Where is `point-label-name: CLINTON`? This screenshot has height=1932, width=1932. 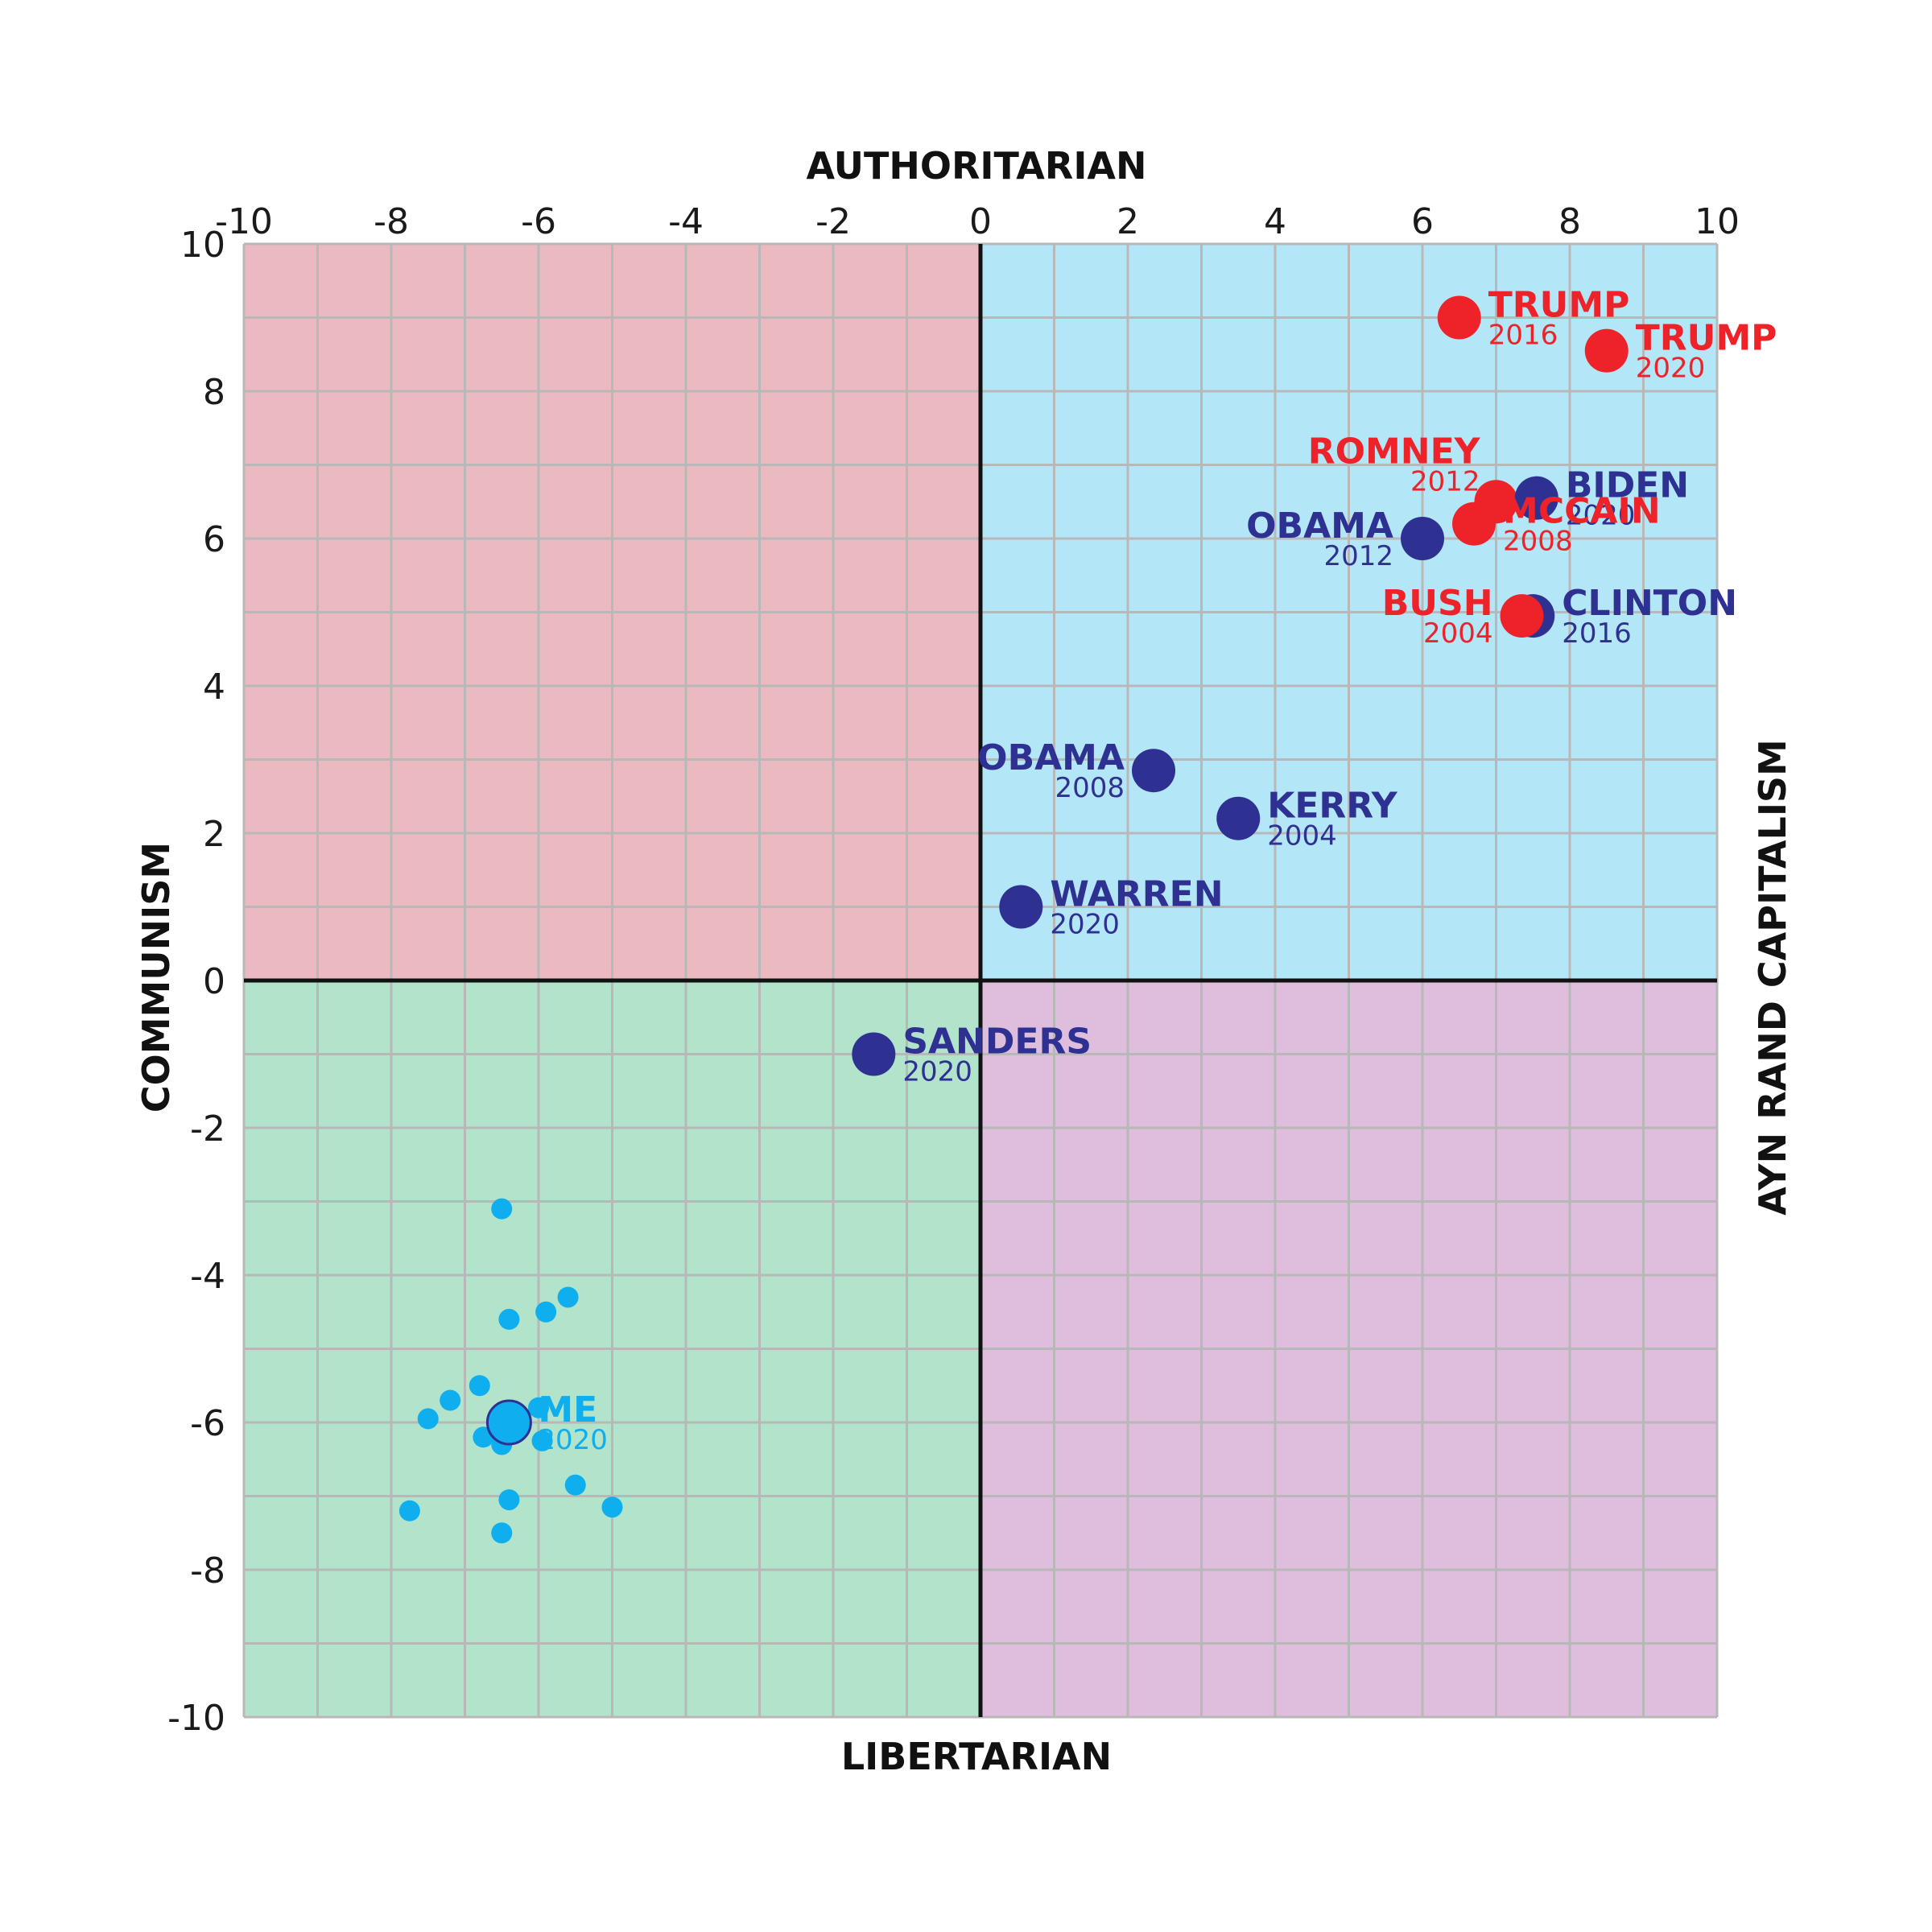
point-label-name: CLINTON is located at coordinates (1649, 603).